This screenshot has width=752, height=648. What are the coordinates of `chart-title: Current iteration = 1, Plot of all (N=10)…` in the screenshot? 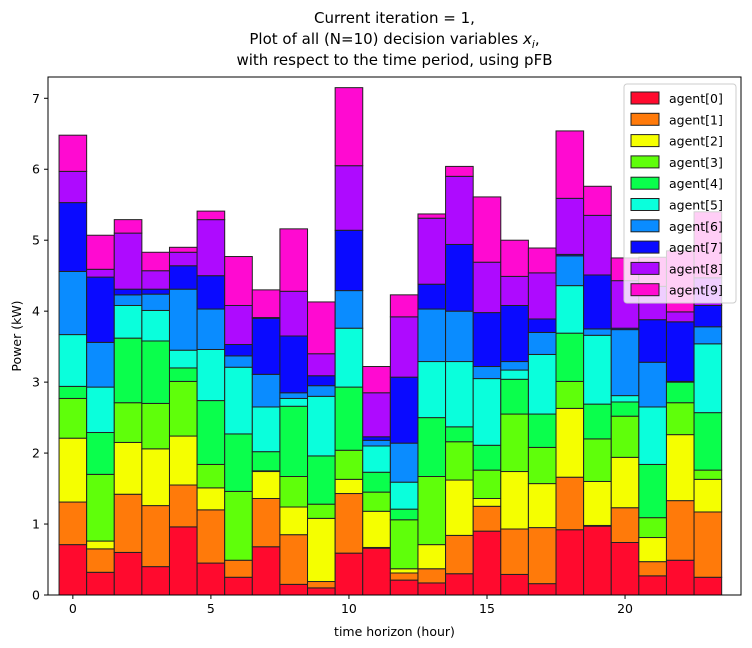 It's located at (394, 39).